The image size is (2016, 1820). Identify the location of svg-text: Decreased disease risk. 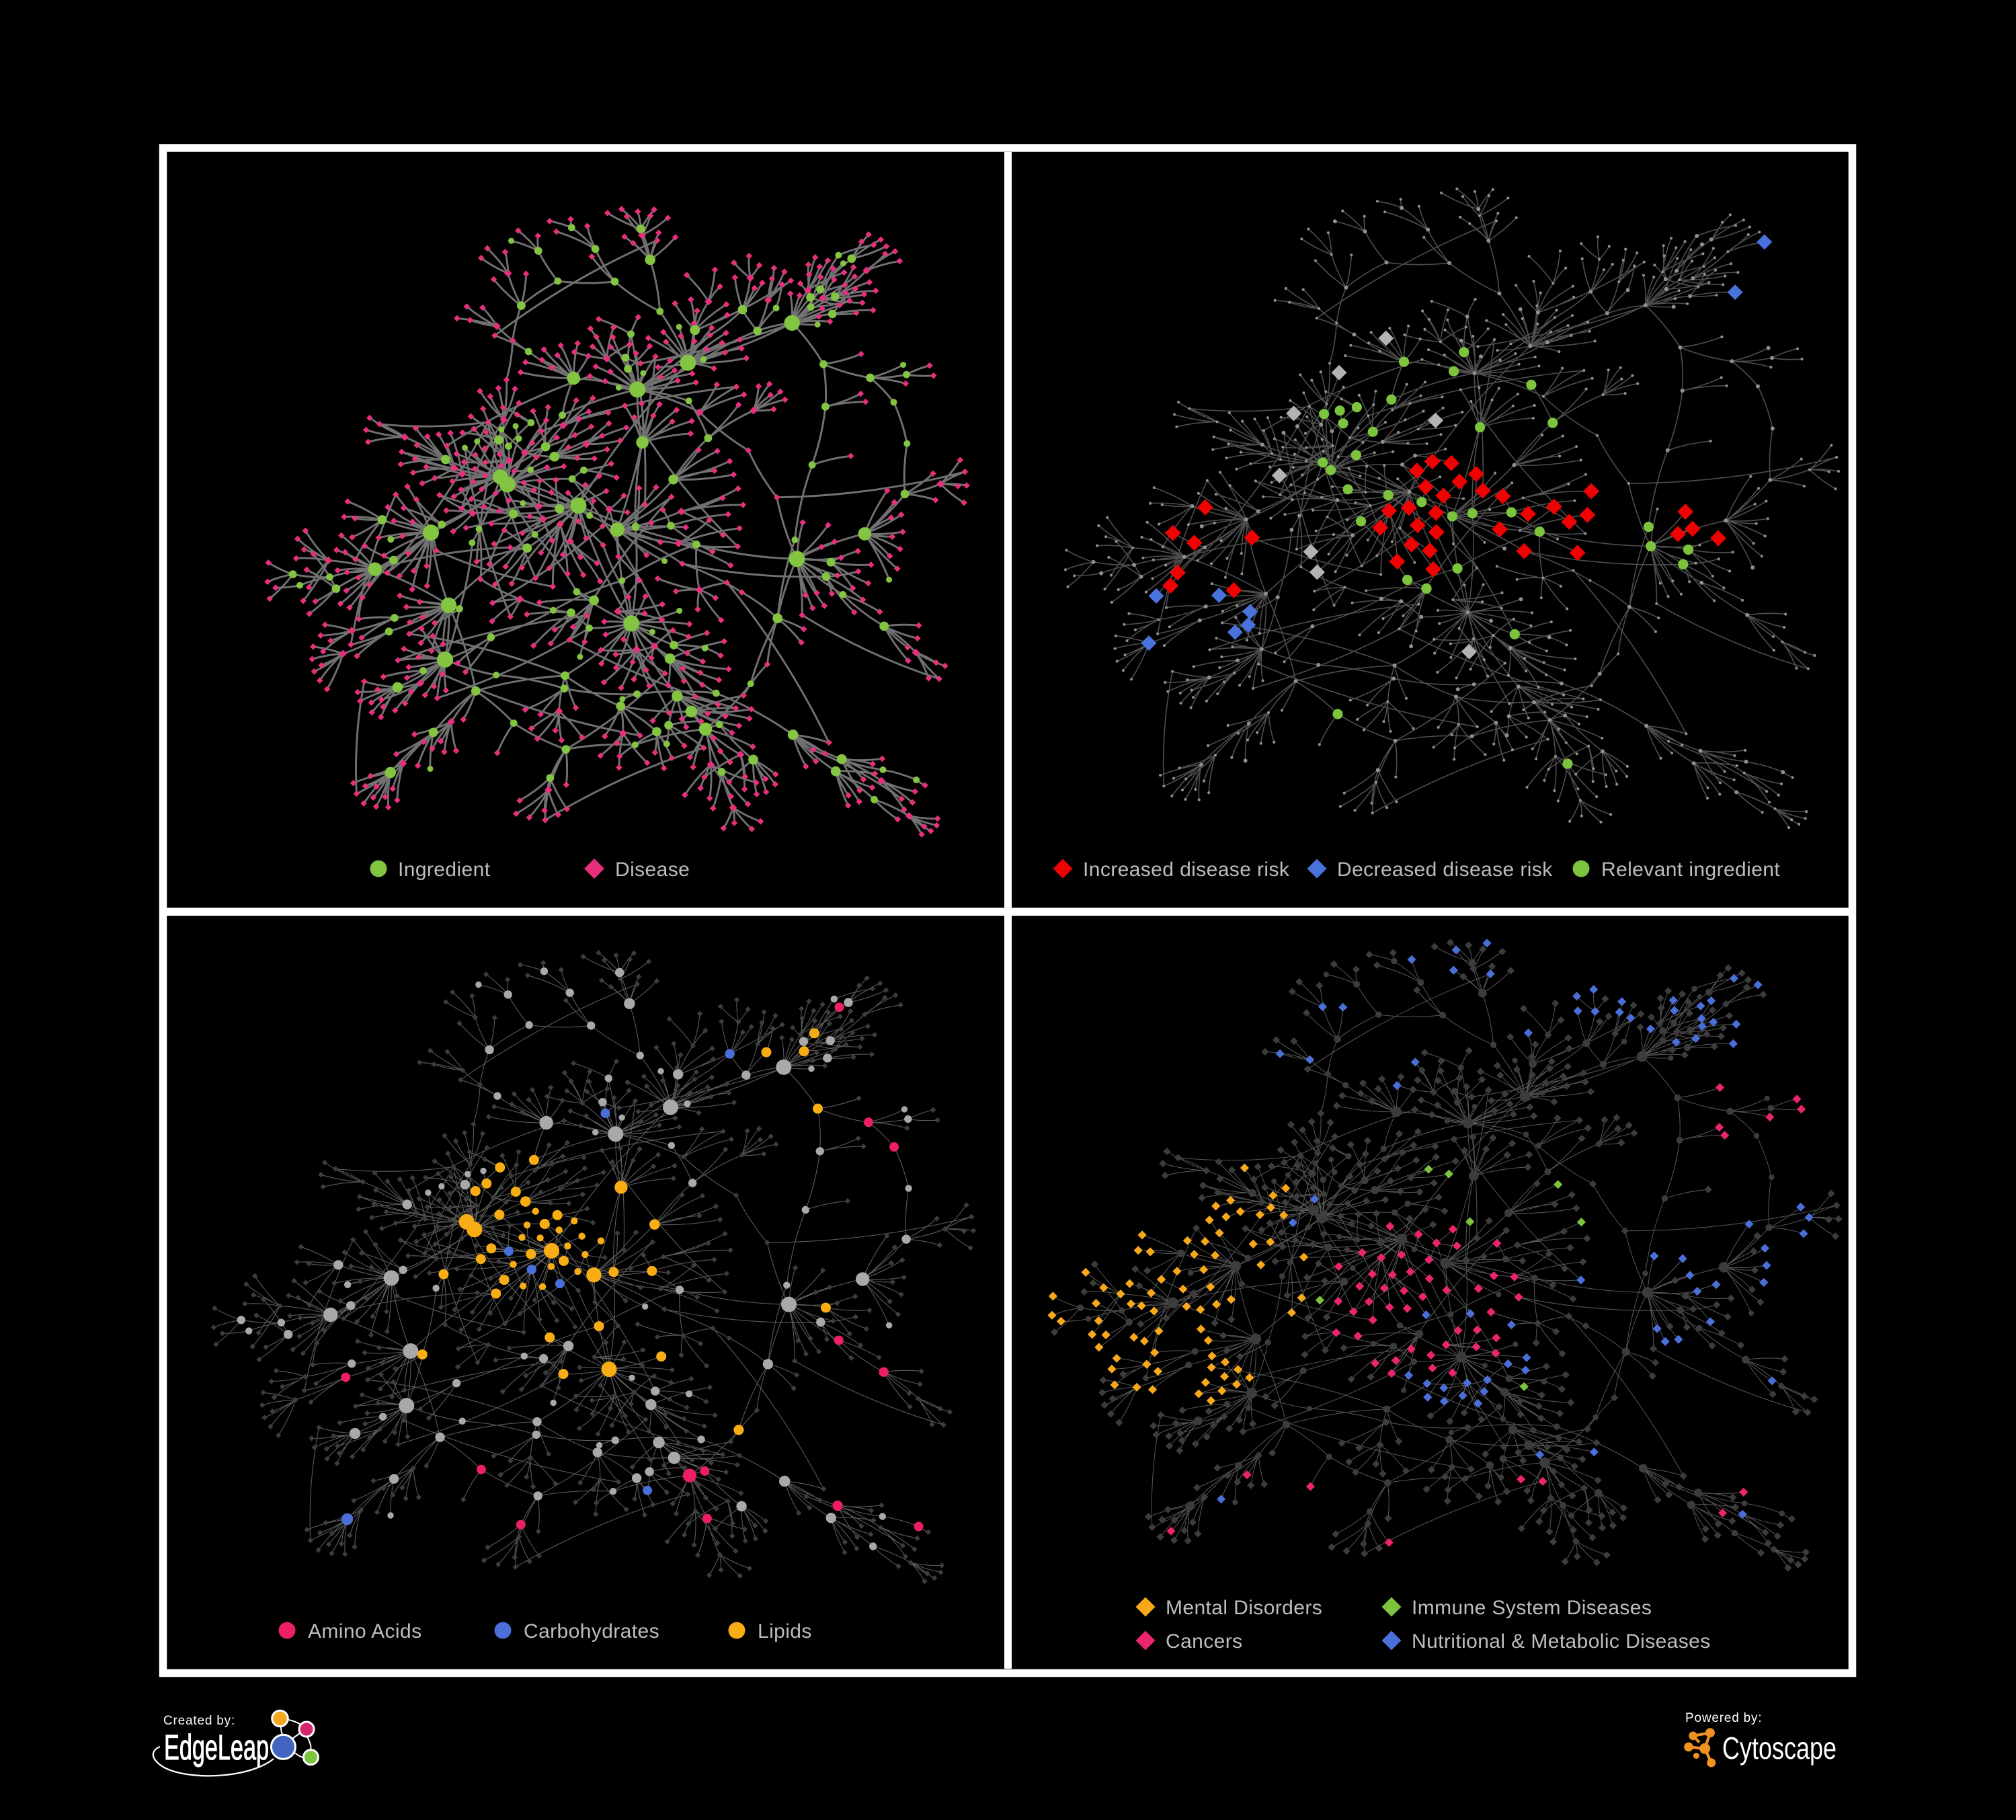
(1445, 870).